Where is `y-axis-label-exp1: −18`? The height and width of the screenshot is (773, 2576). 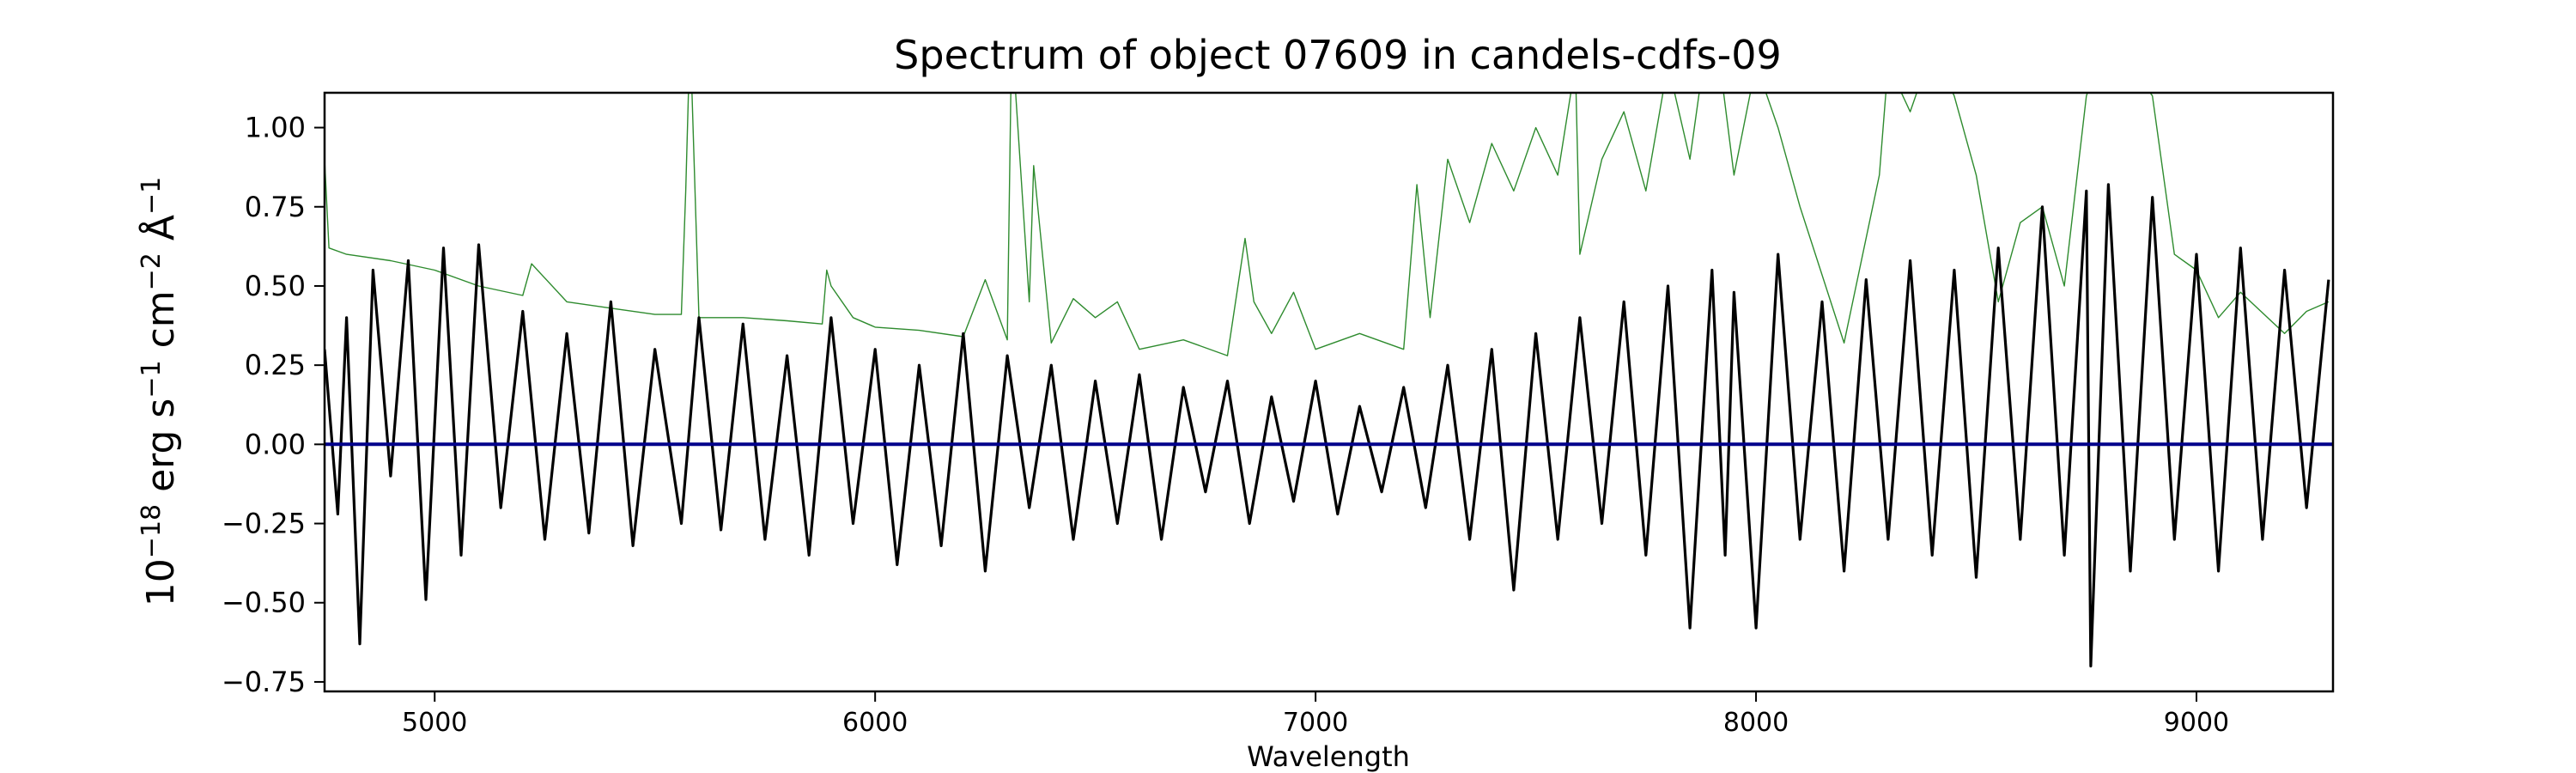
y-axis-label-exp1: −18 is located at coordinates (152, 531).